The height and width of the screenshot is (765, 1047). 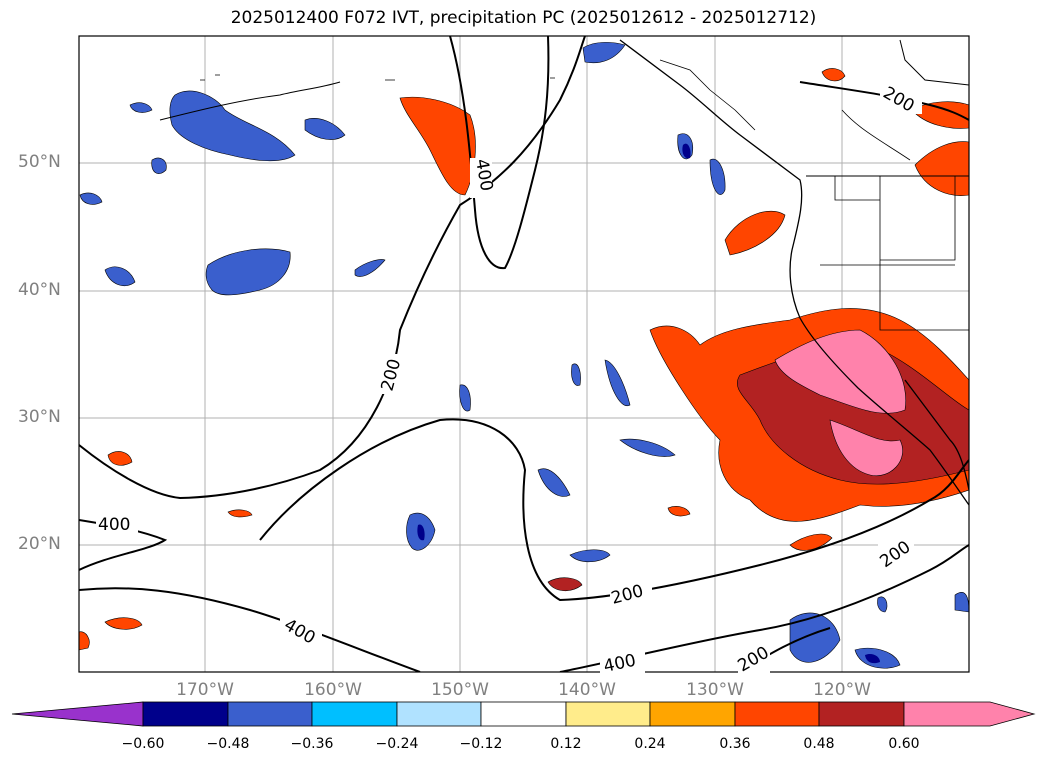 I want to click on lat-label: 40°N, so click(x=39, y=290).